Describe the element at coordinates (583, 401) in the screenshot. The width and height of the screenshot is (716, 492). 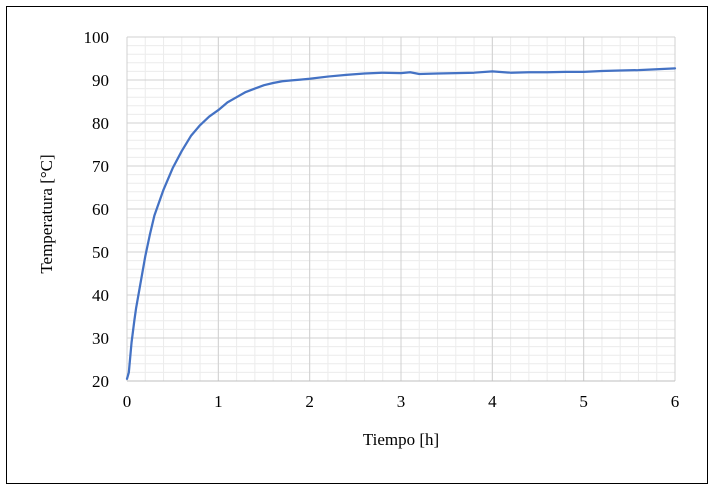
I see `x-tick-label: 5` at that location.